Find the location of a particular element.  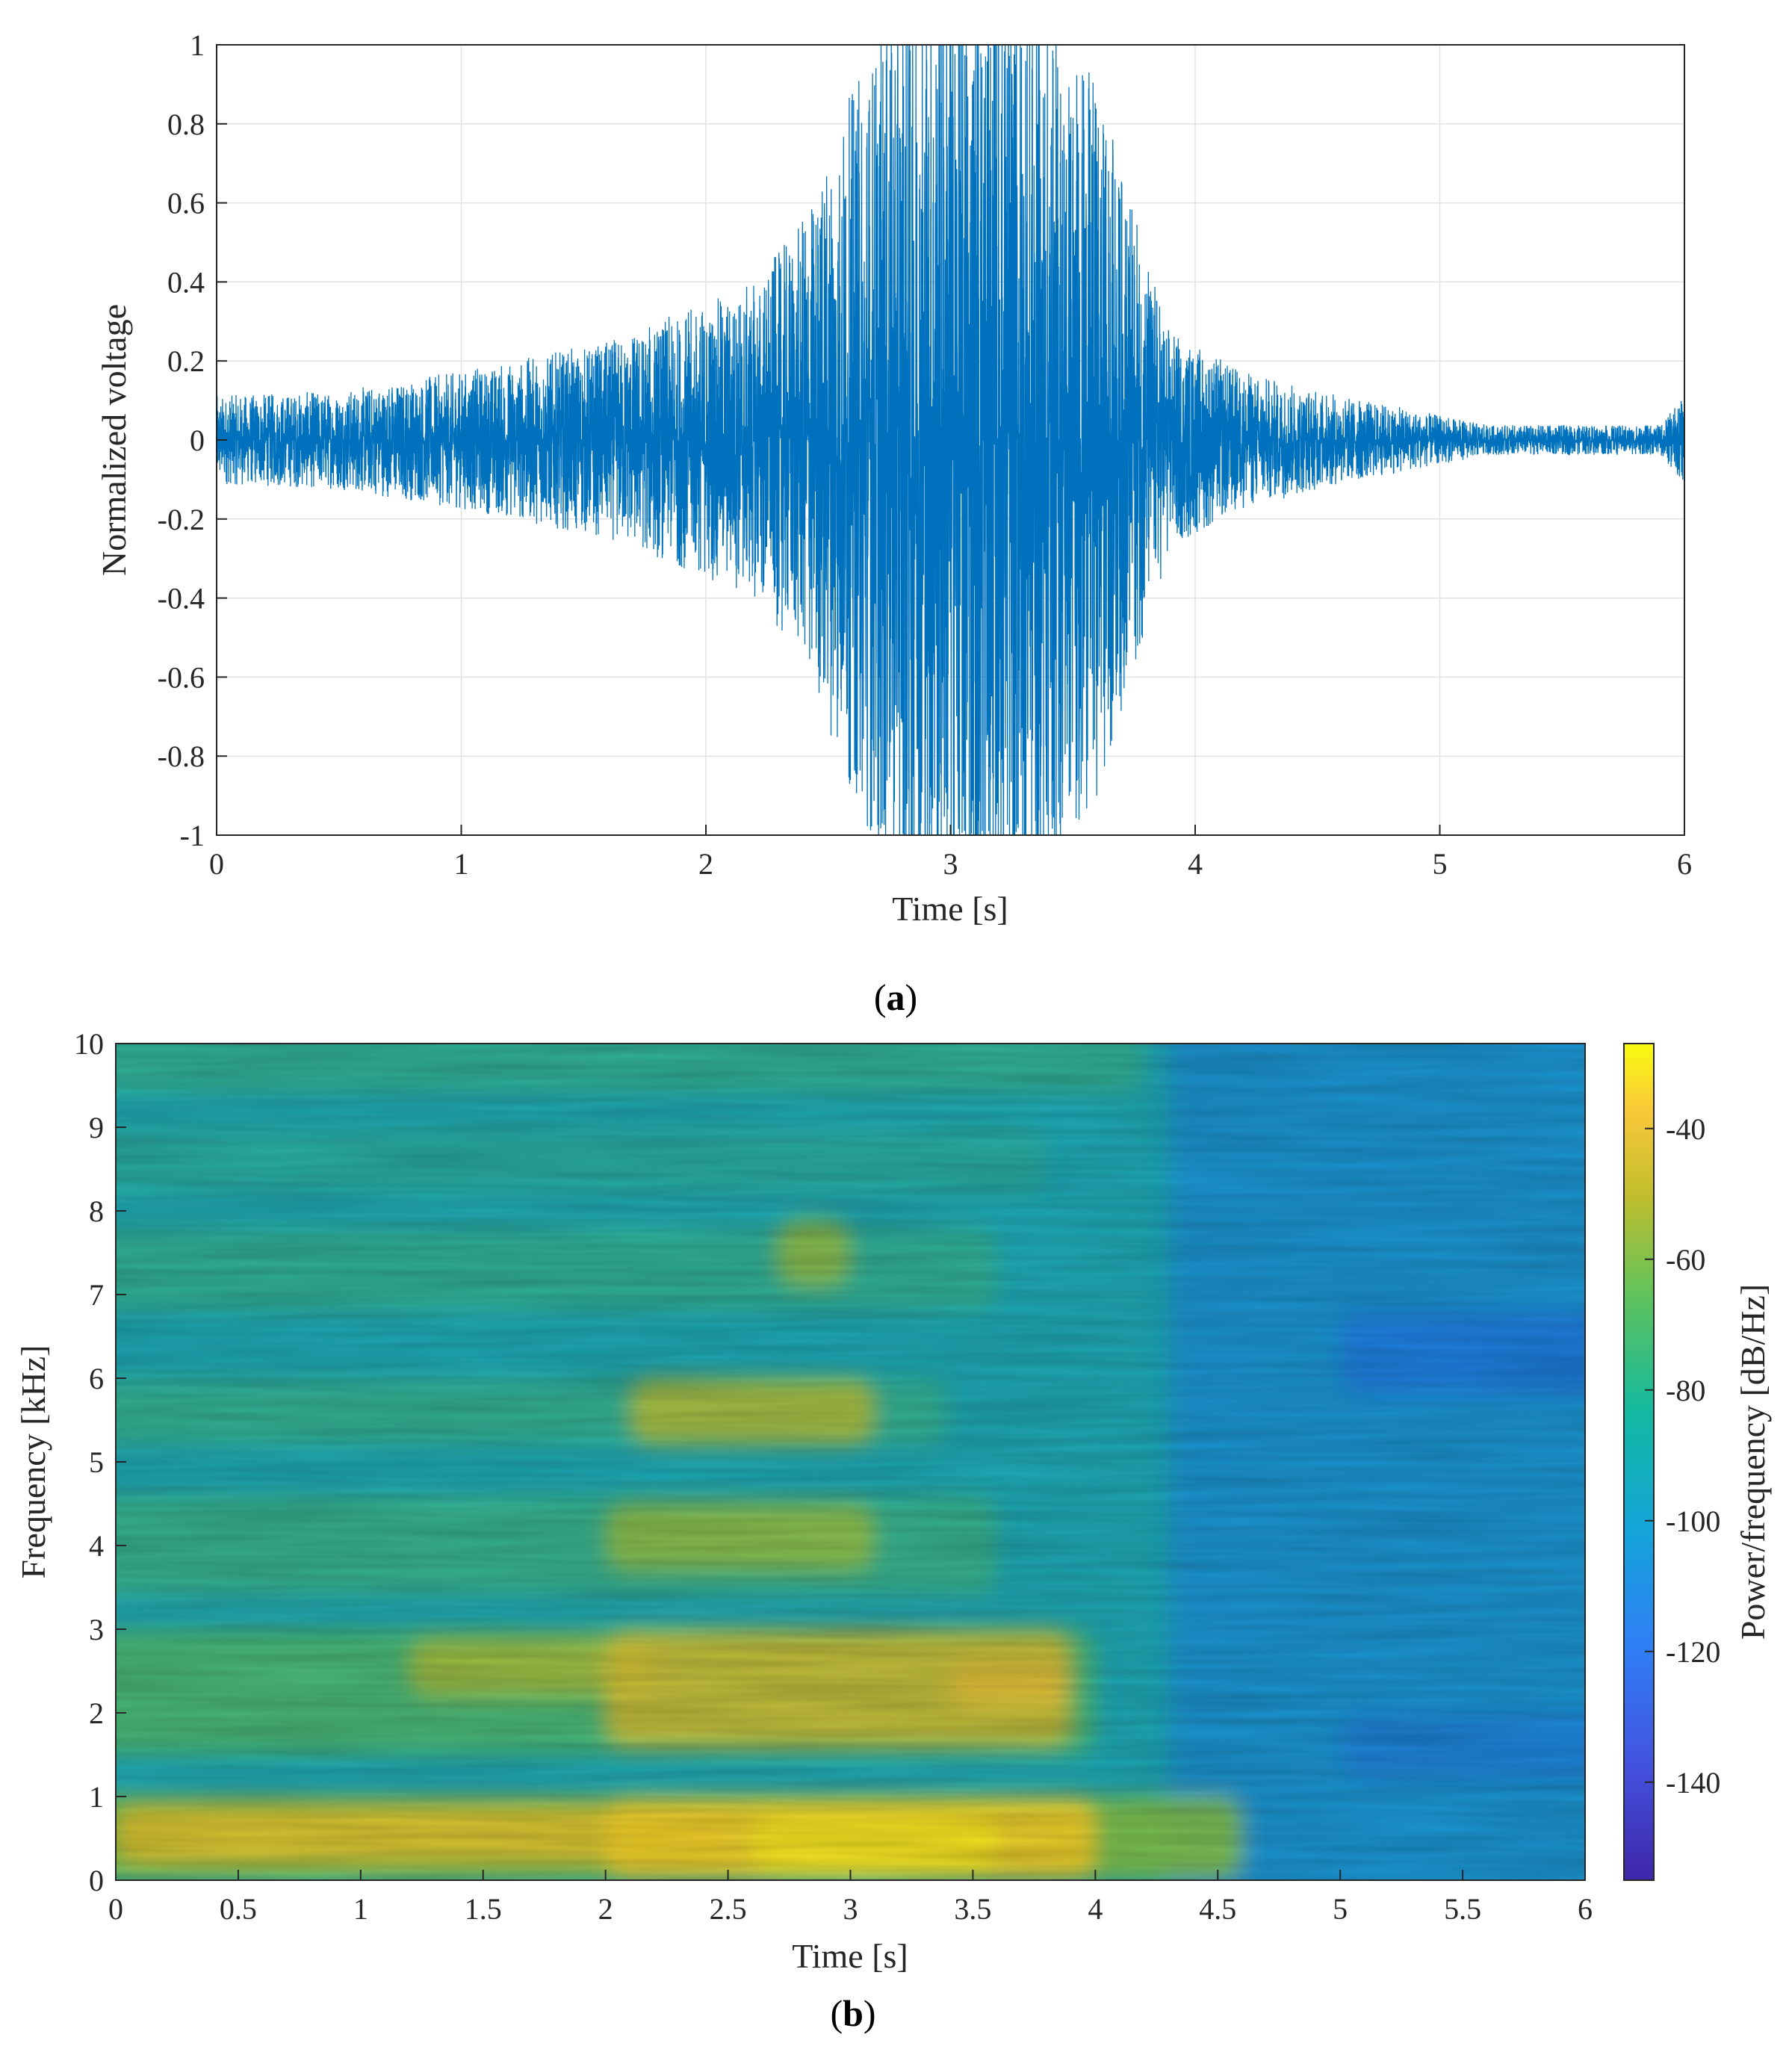

spectrogram-y-tick-label: 1 is located at coordinates (96, 1797).